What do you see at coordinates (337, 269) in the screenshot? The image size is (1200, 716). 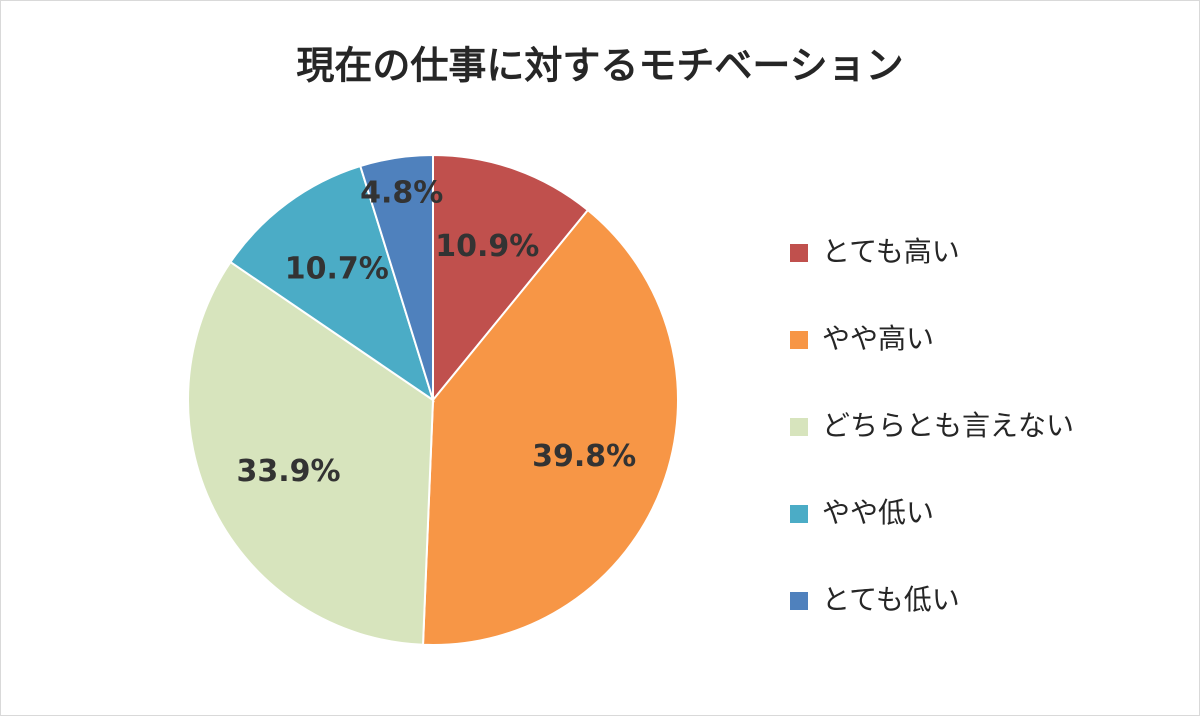 I see `data-label: 10.7%` at bounding box center [337, 269].